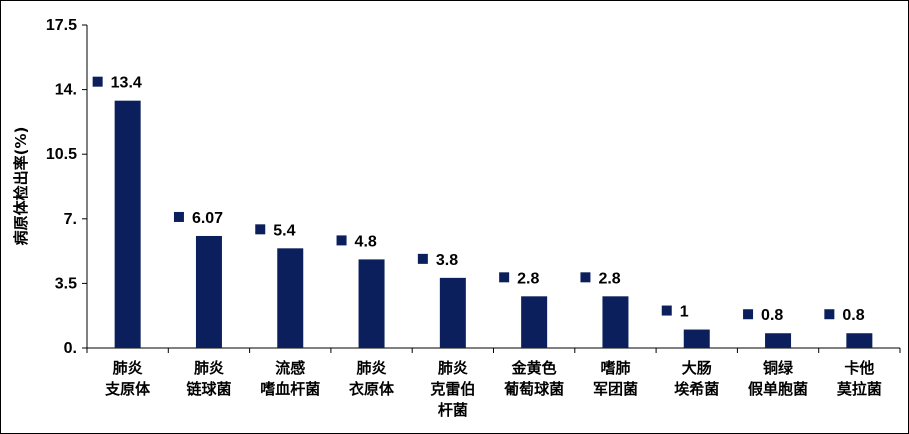 The image size is (909, 434). Describe the element at coordinates (778, 368) in the screenshot. I see `x-category-label: 铜绿` at that location.